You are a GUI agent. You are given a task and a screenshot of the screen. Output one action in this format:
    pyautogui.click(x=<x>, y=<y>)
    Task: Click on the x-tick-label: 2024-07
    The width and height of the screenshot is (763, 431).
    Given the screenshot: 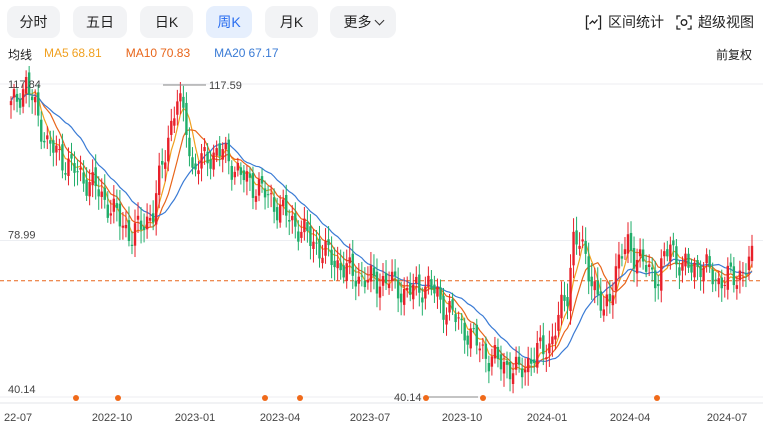 What is the action you would take?
    pyautogui.click(x=727, y=418)
    